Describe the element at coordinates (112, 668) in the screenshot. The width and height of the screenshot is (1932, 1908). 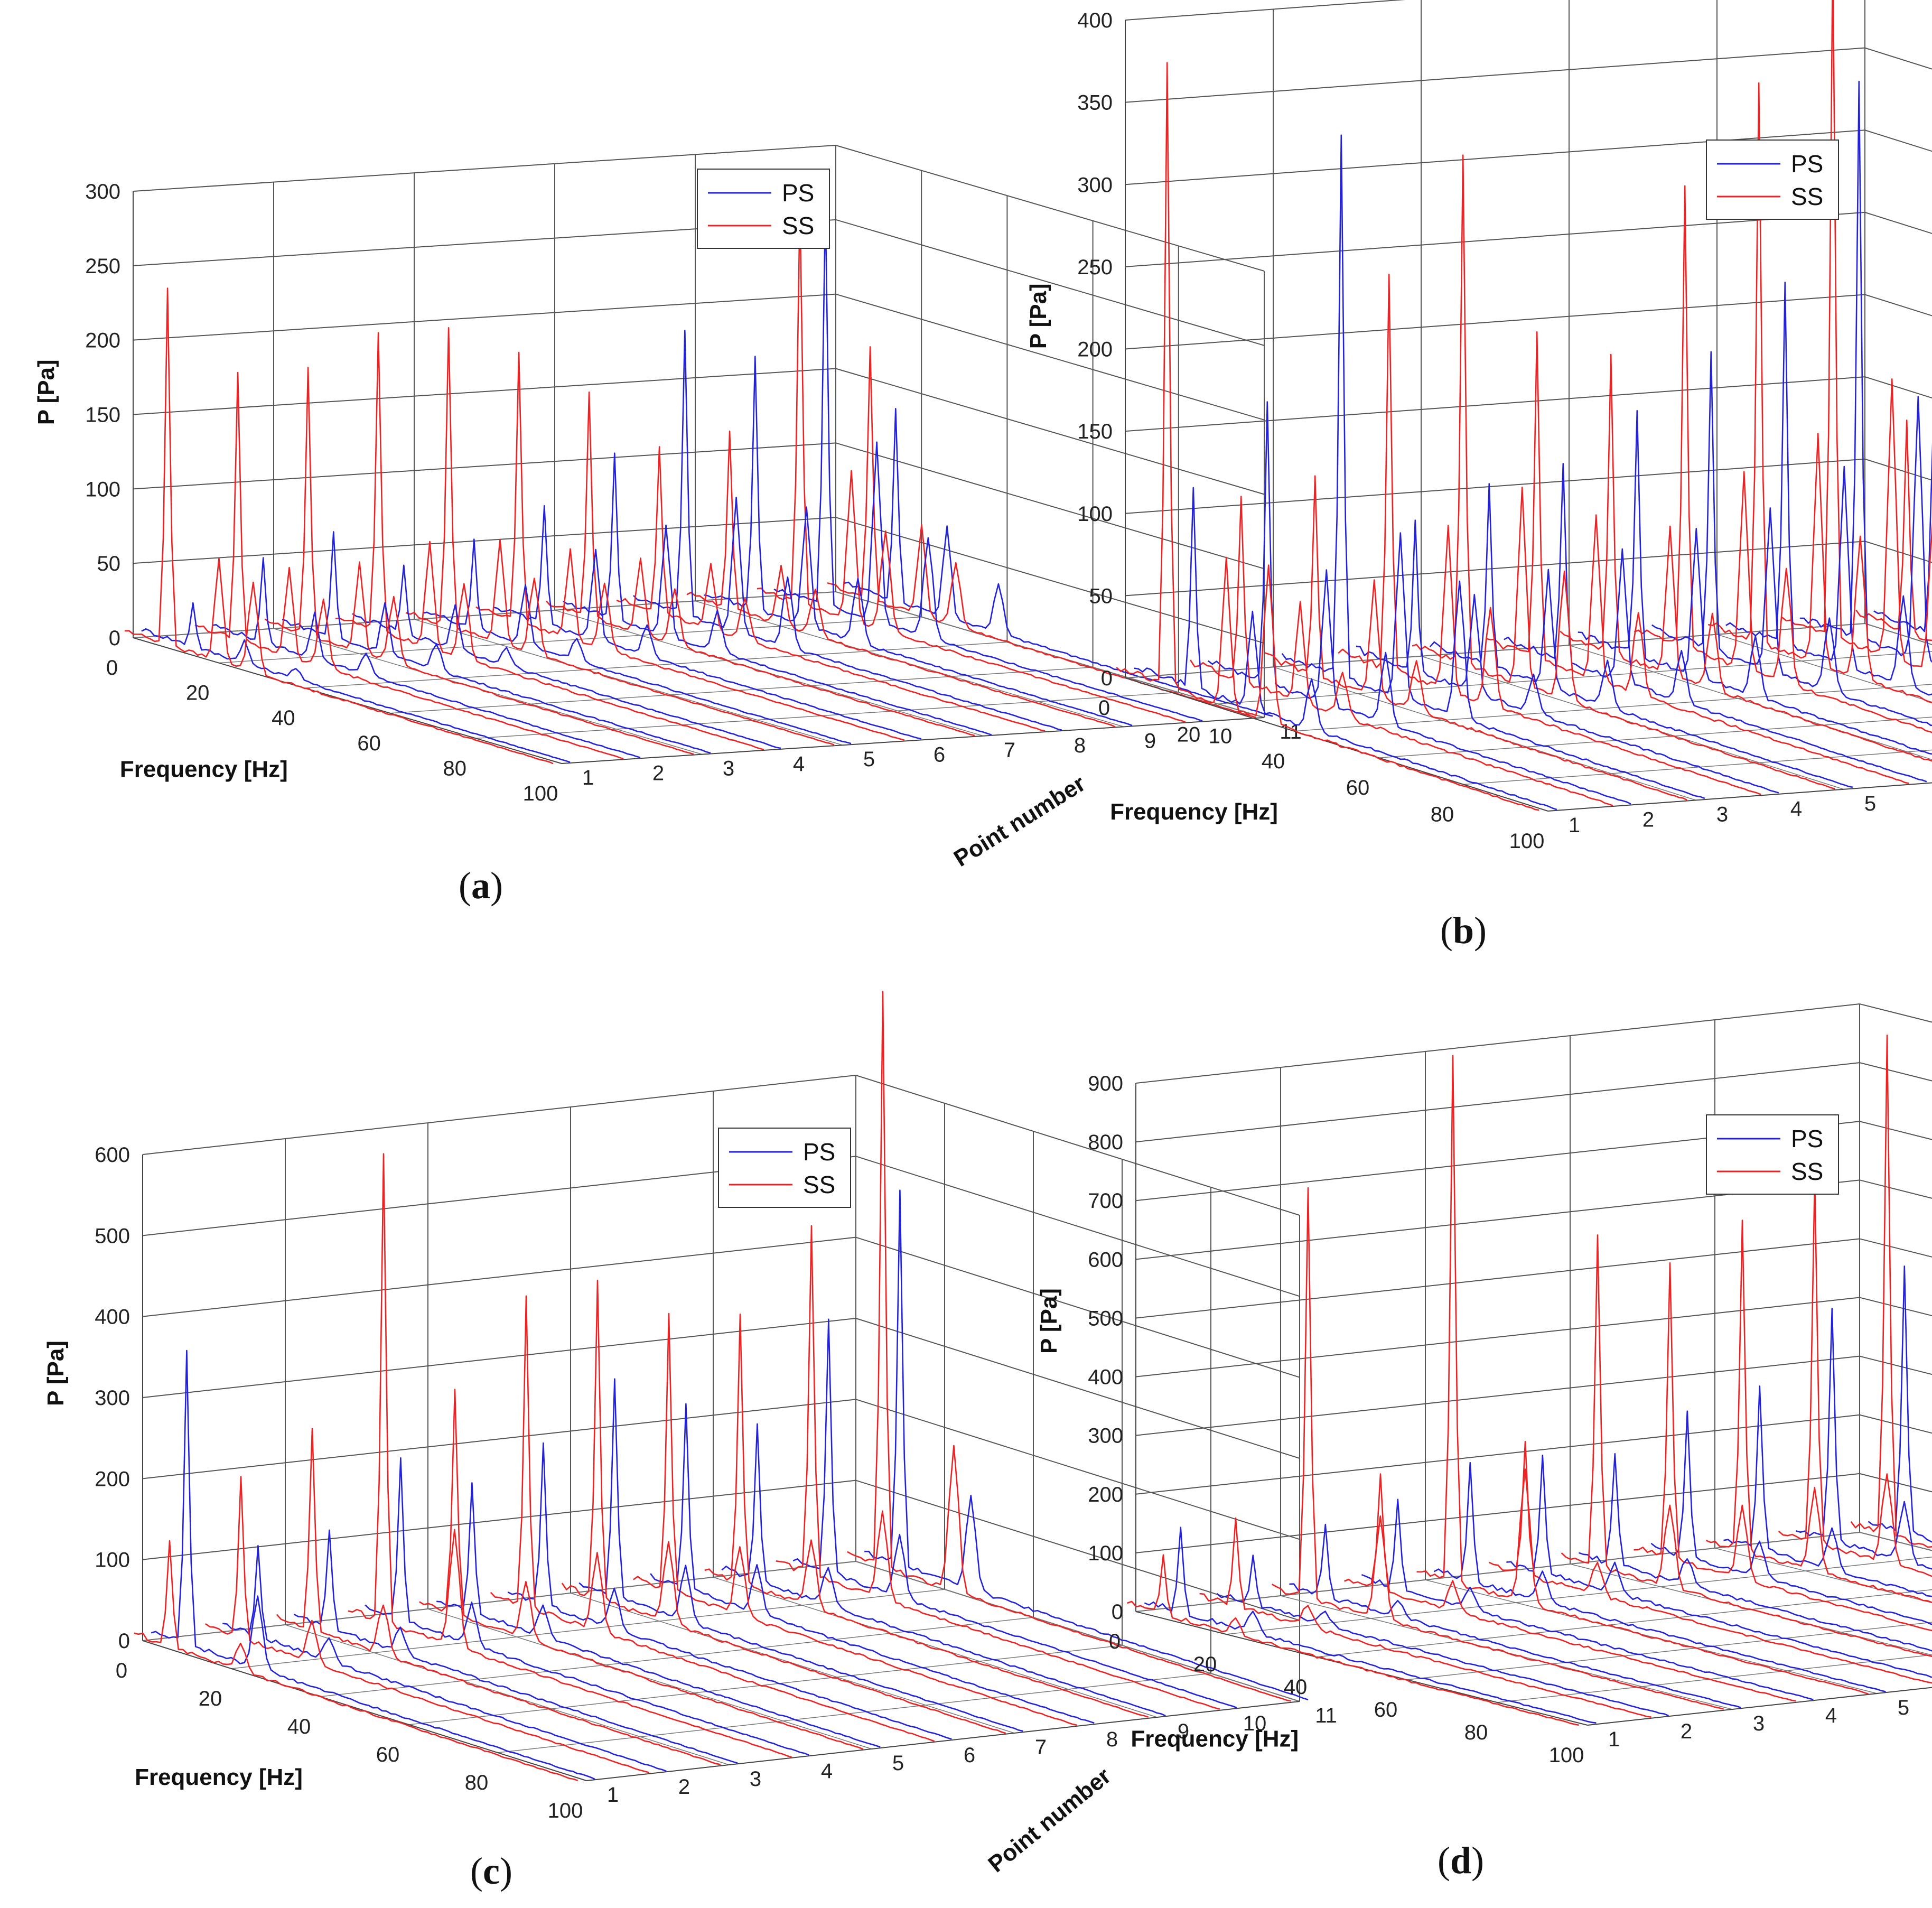
I see `x-tick-label: 0` at that location.